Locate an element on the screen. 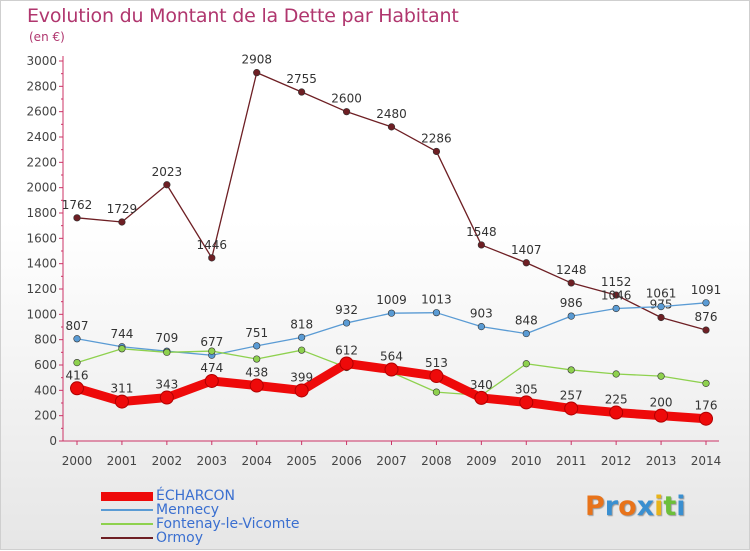  x-tick-label: 2013 is located at coordinates (661, 461).